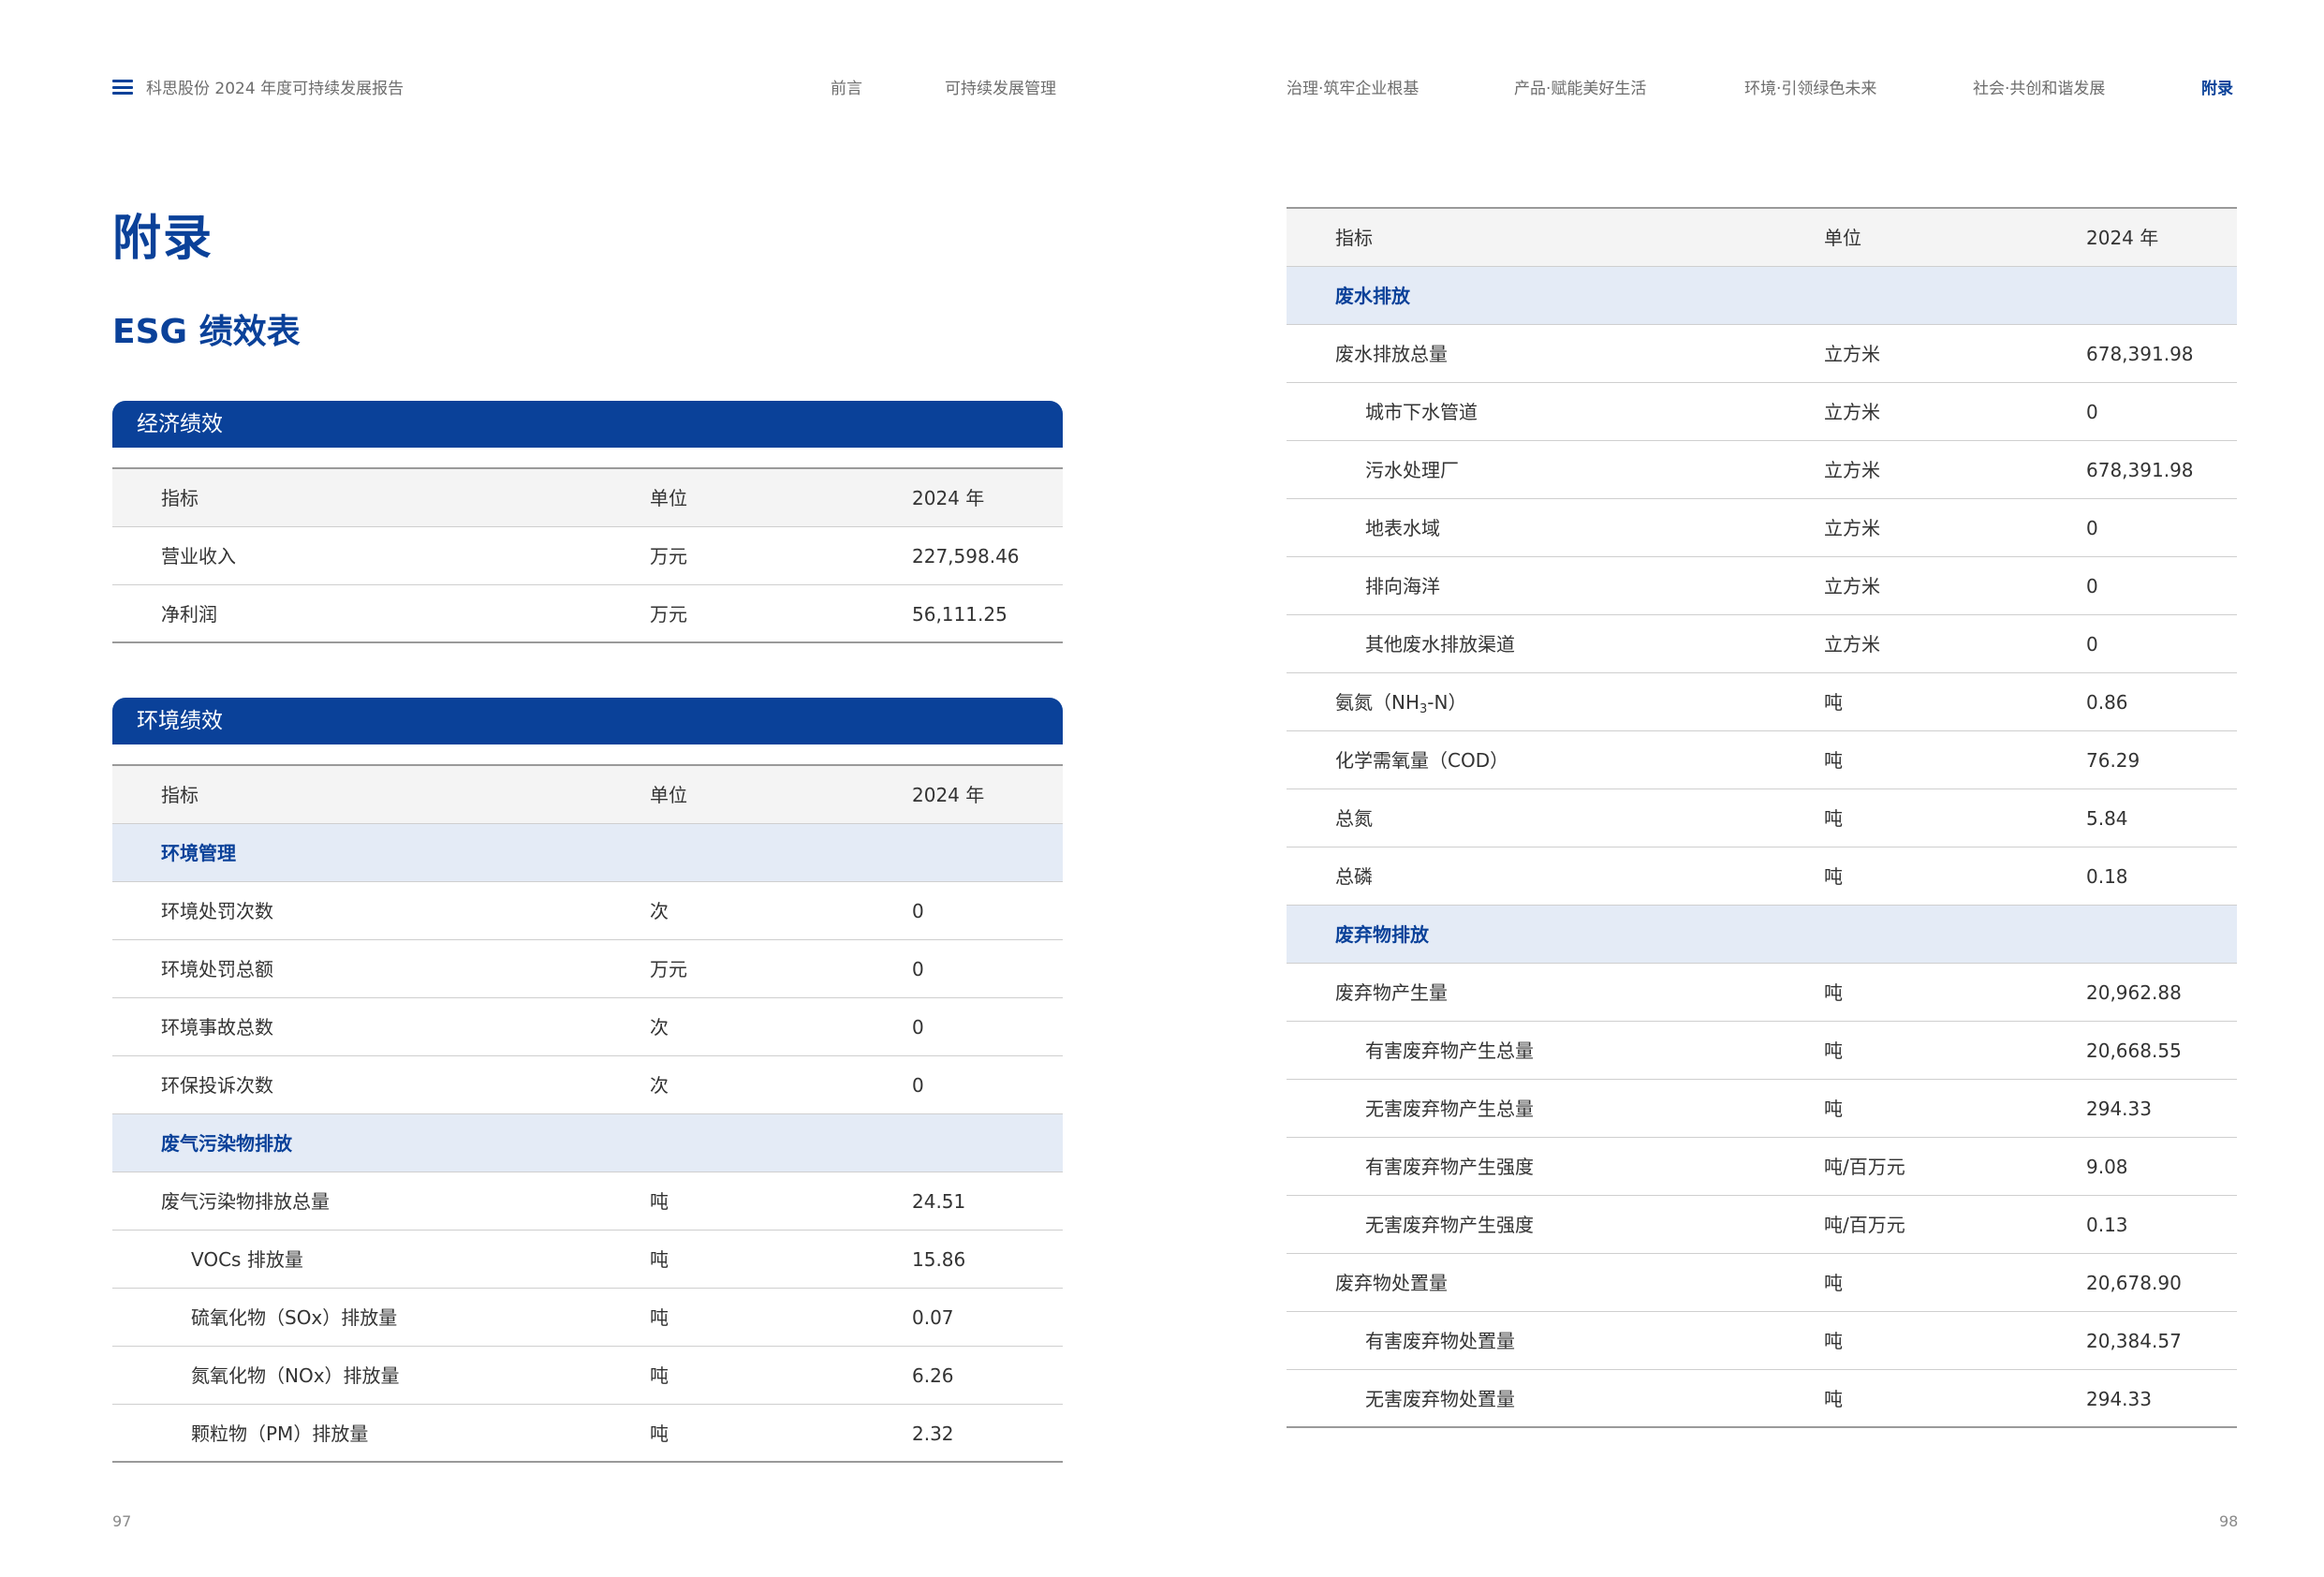 The height and width of the screenshot is (1577, 2324). Describe the element at coordinates (1402, 528) in the screenshot. I see `row-name: 地表水域` at that location.